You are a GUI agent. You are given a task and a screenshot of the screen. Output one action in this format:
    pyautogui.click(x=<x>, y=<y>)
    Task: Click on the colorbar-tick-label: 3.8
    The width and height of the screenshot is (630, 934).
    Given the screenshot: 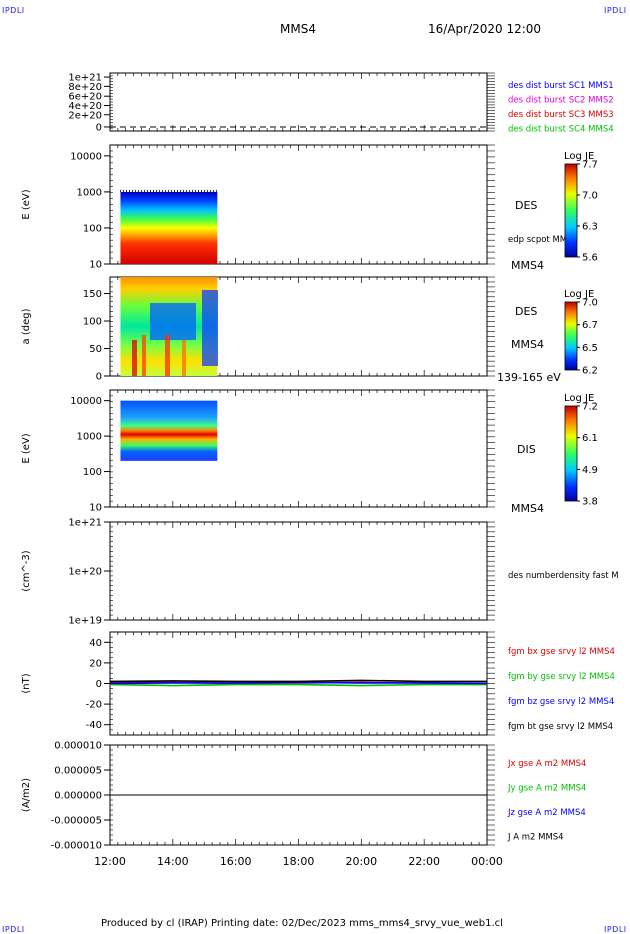 What is the action you would take?
    pyautogui.click(x=590, y=502)
    